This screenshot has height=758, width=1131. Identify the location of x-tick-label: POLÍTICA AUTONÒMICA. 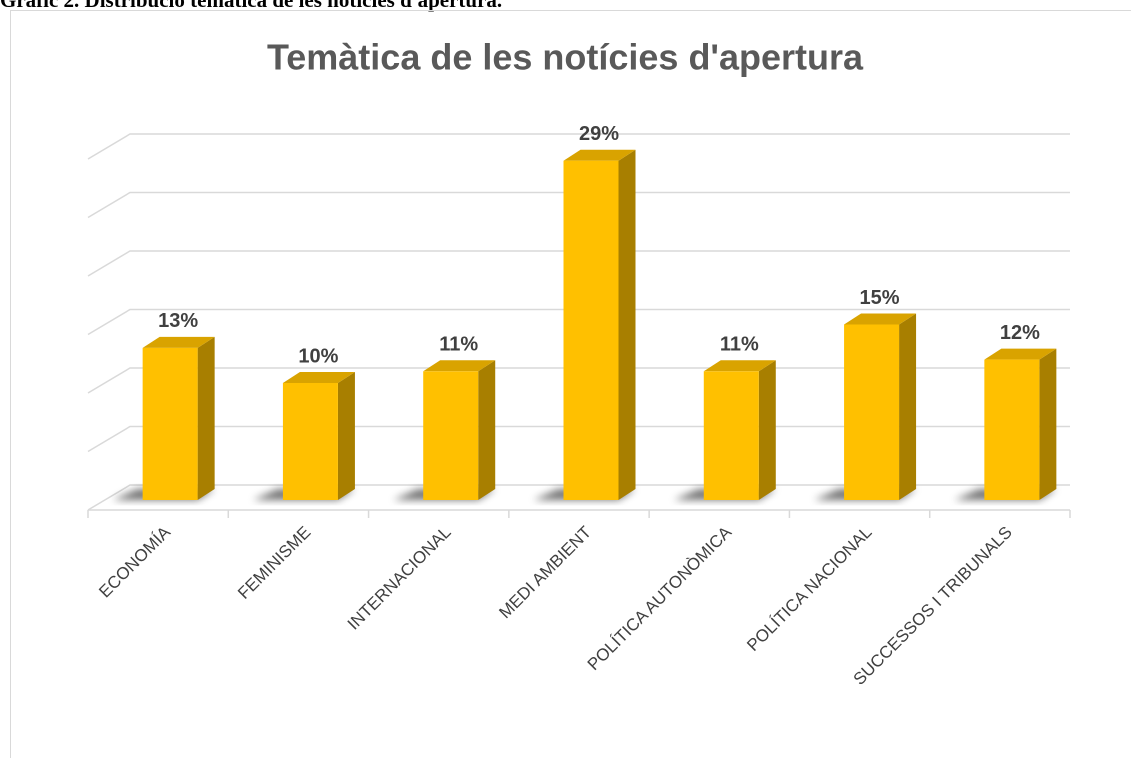
(660, 598).